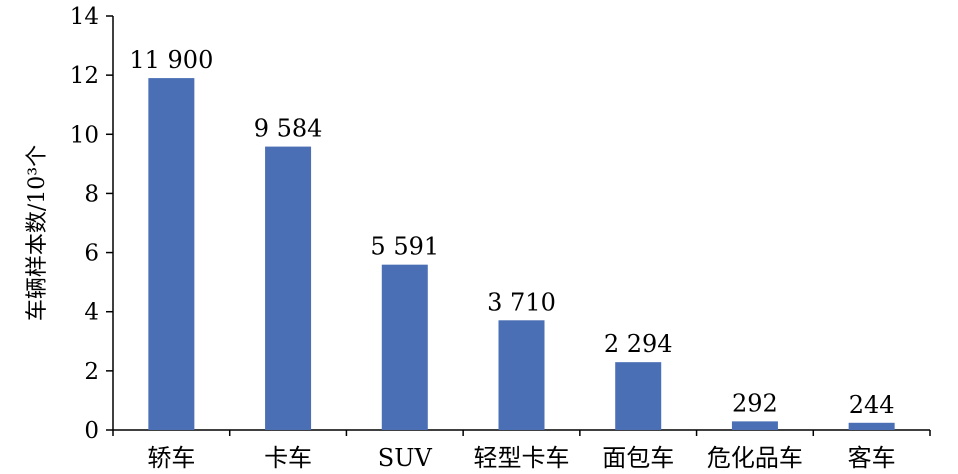 This screenshot has width=958, height=474. I want to click on data-label: 2 294, so click(638, 344).